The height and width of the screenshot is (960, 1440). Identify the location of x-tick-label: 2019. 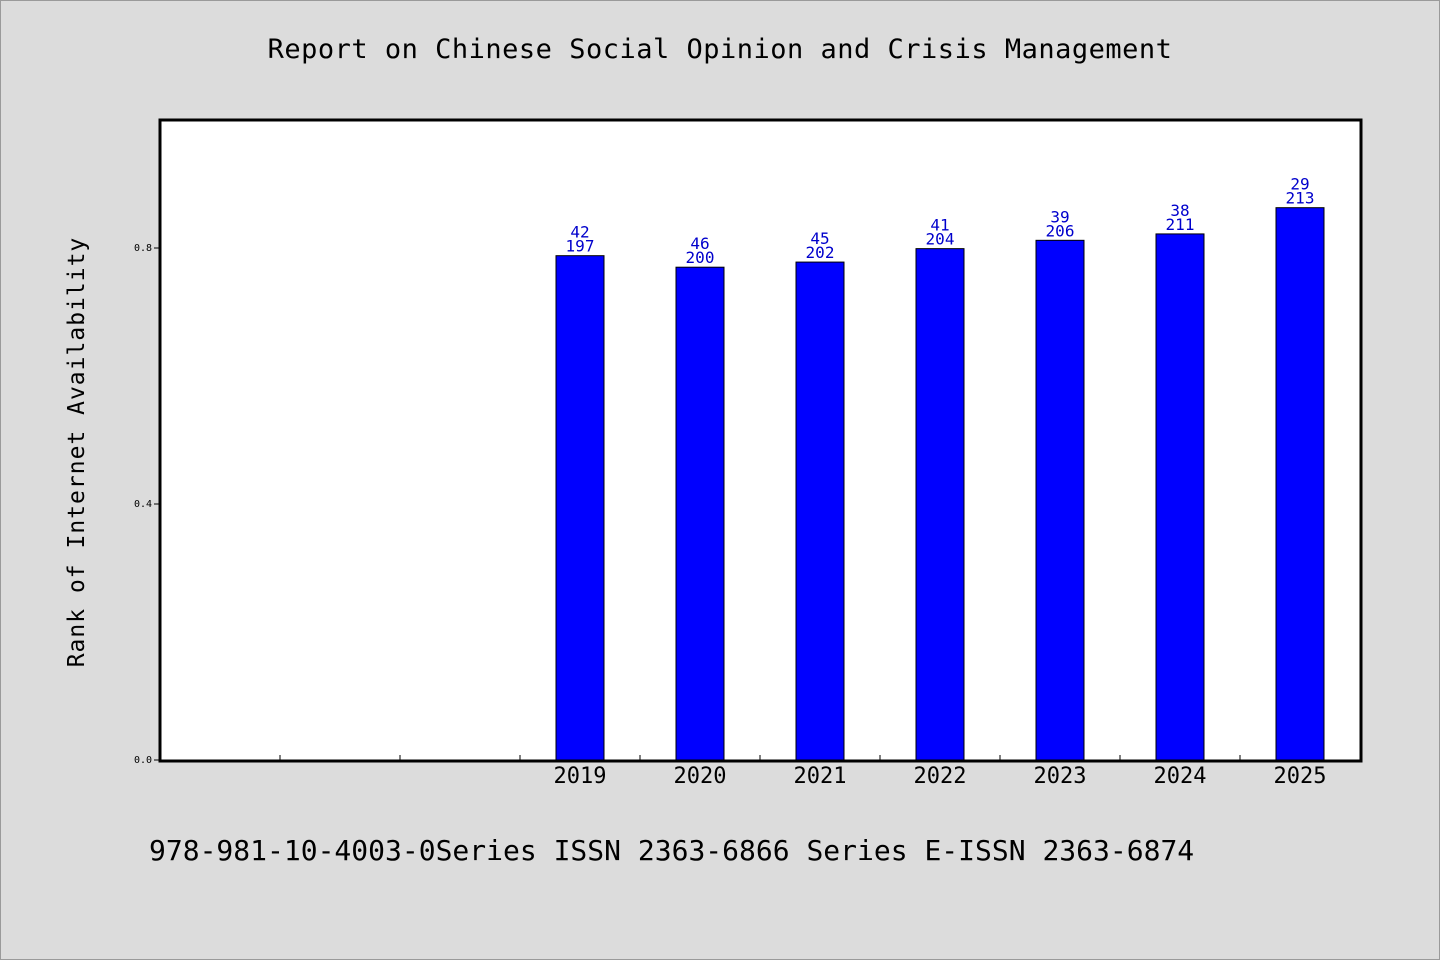
(580, 776).